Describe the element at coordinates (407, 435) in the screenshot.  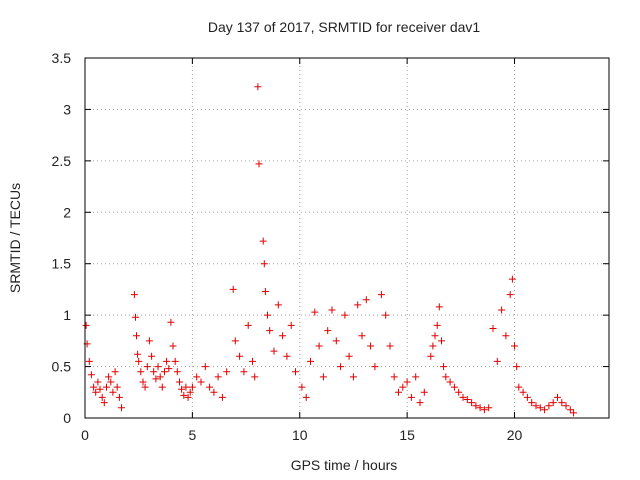
I see `x-tick-label: 15` at that location.